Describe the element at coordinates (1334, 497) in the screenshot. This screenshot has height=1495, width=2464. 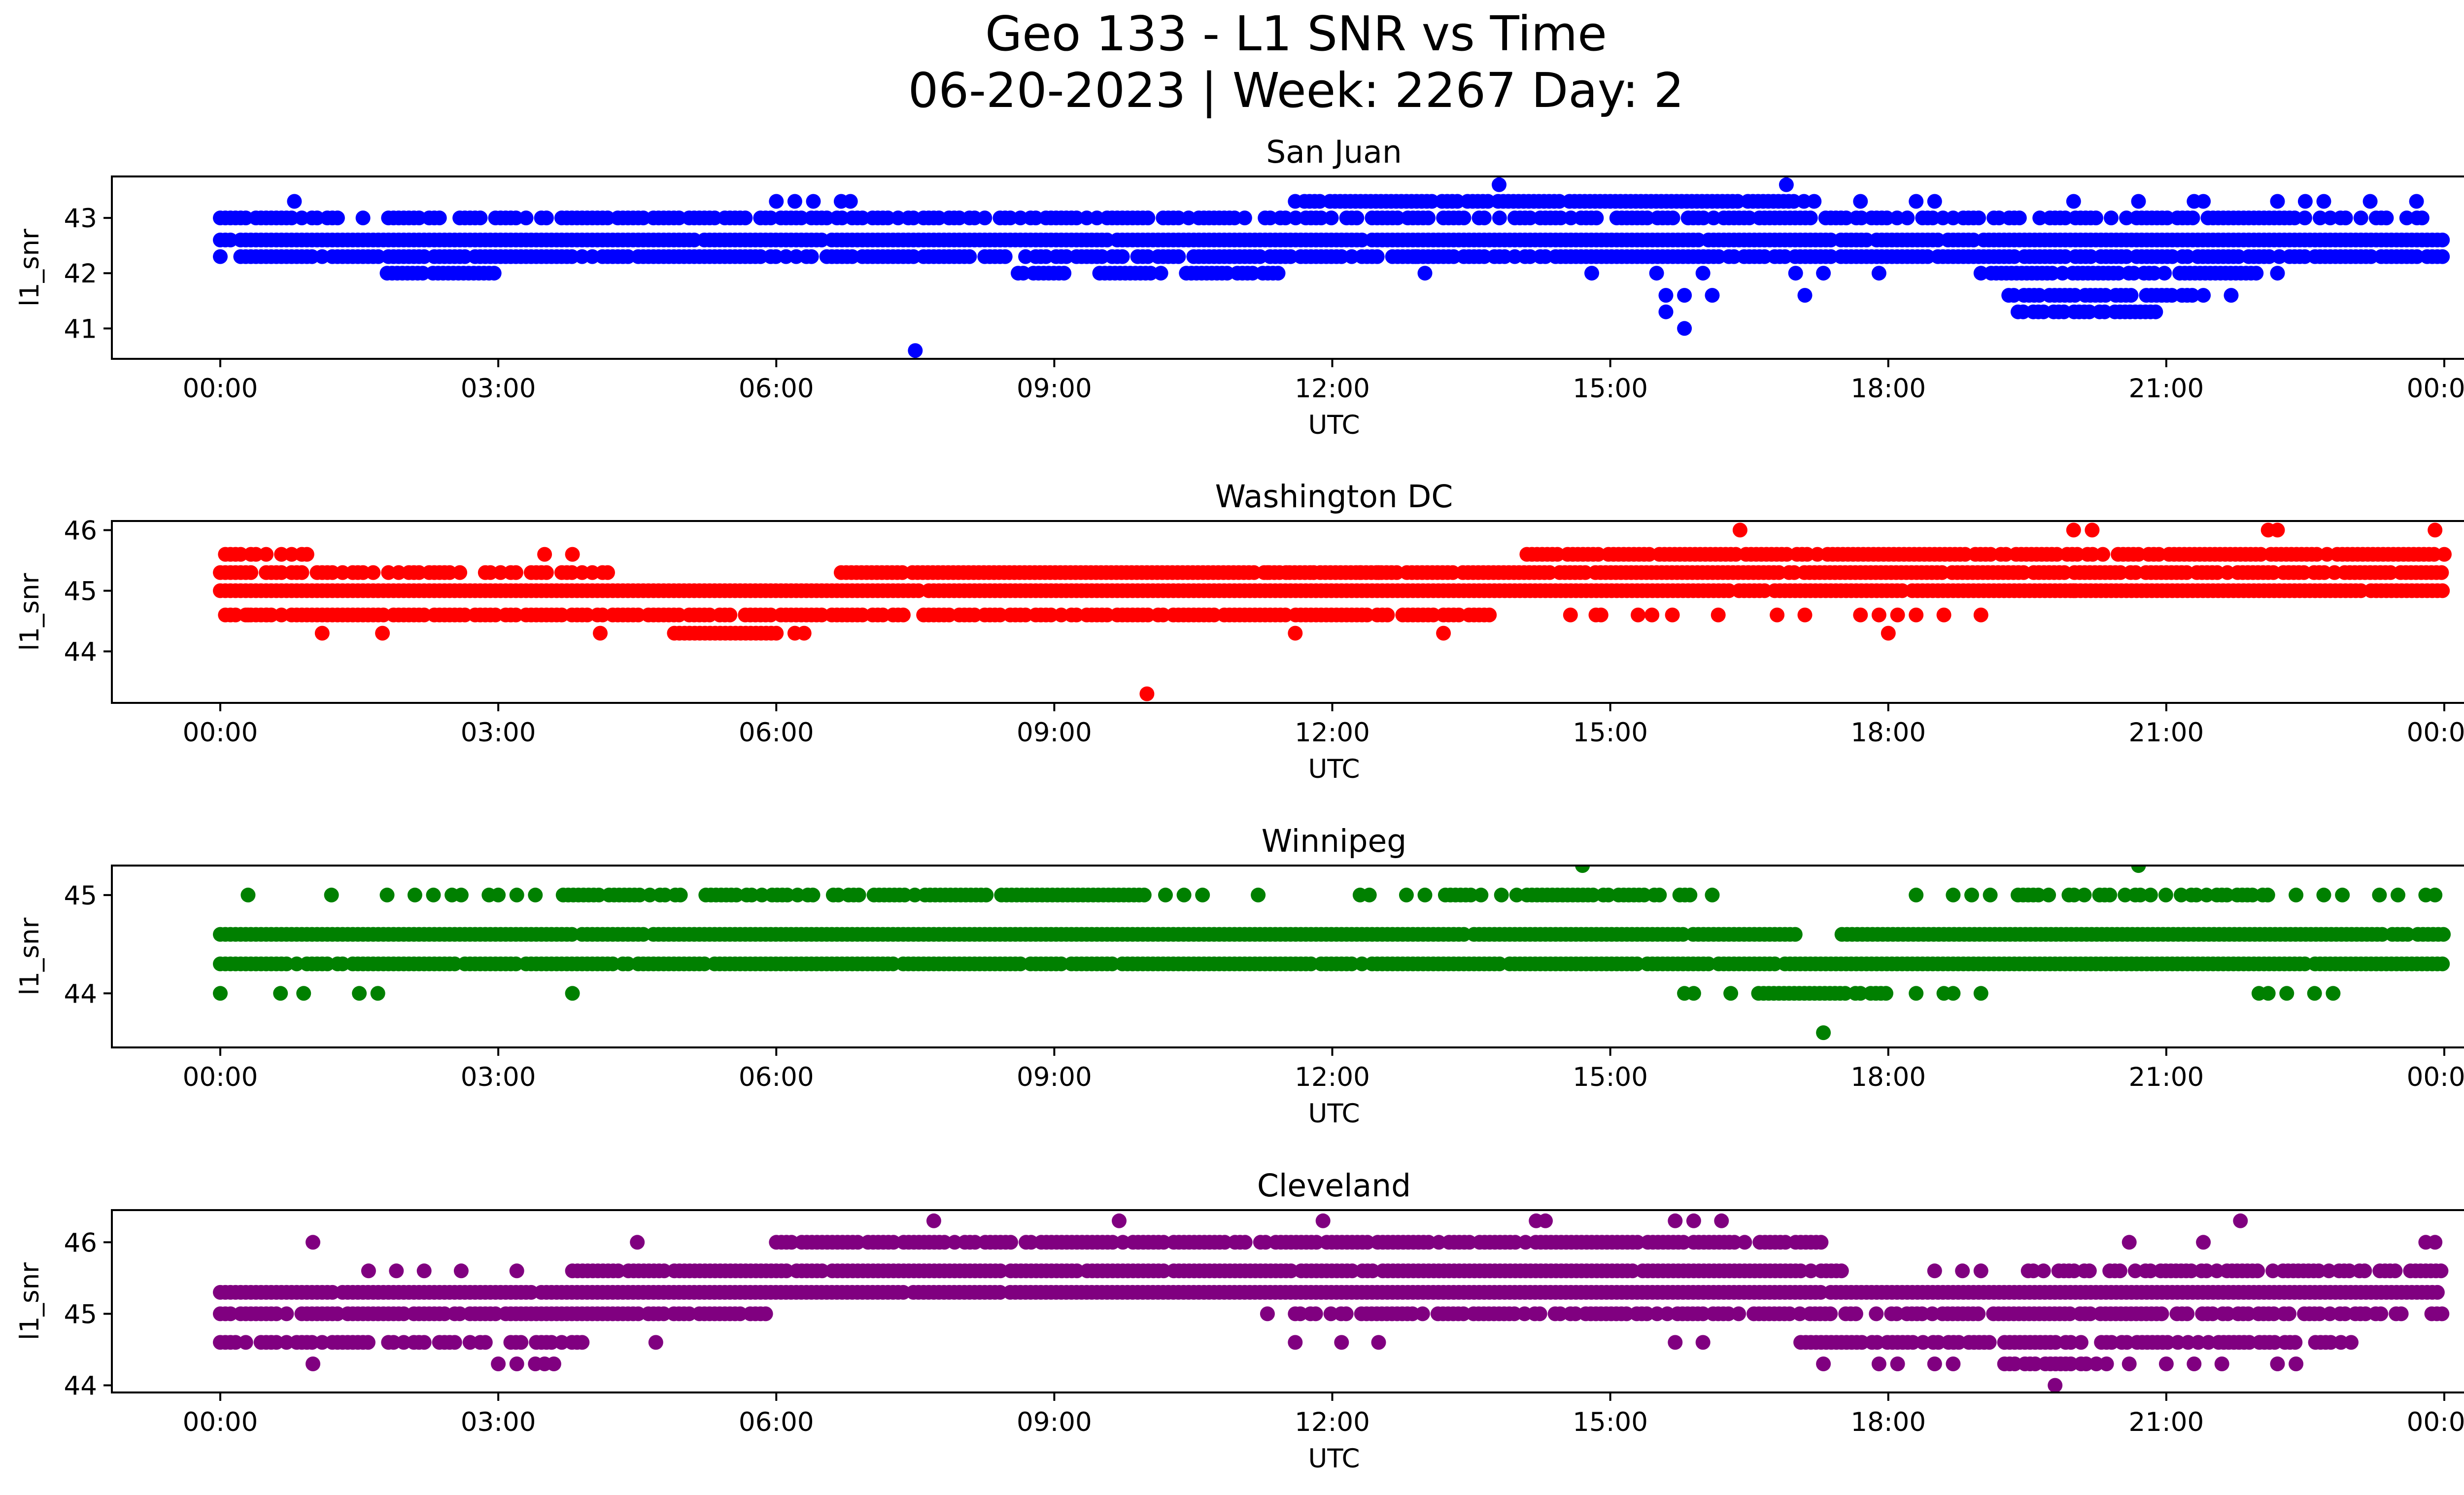
I see `panel-title: Washington DC` at that location.